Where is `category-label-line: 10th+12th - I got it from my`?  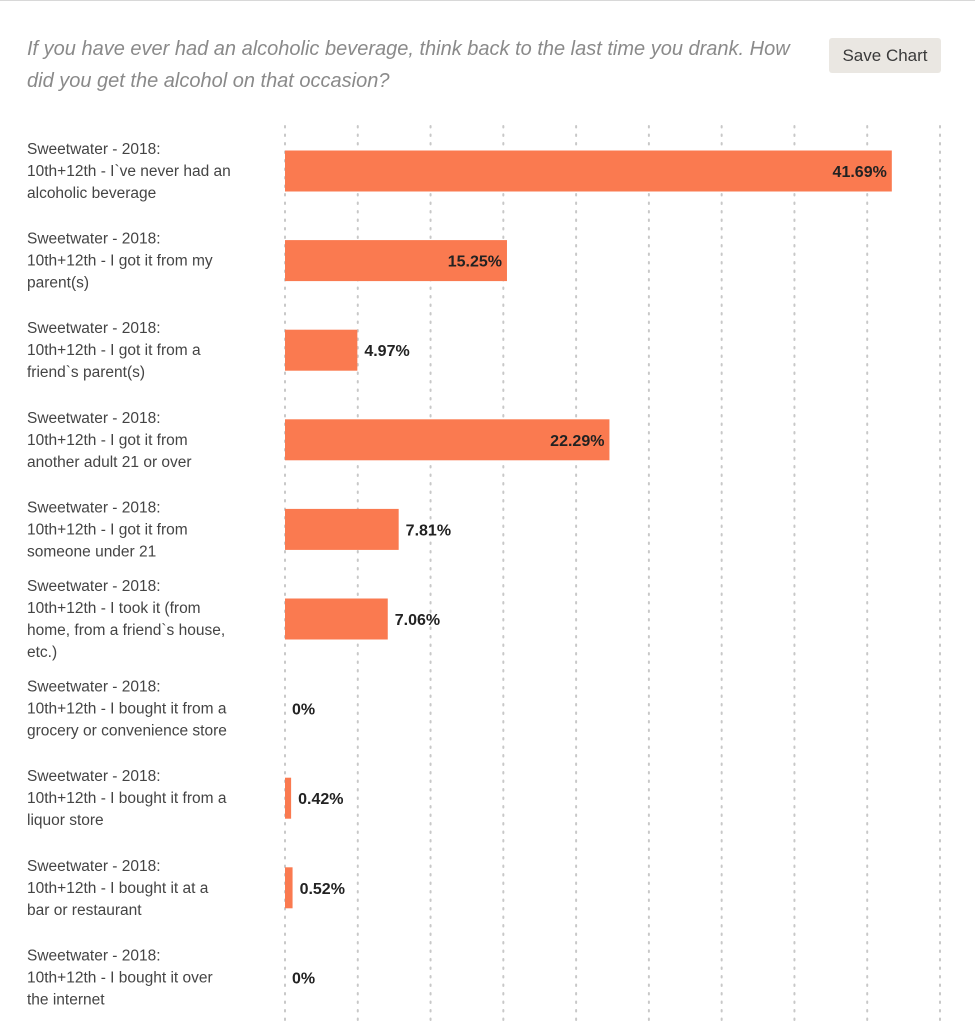 category-label-line: 10th+12th - I got it from my is located at coordinates (120, 261).